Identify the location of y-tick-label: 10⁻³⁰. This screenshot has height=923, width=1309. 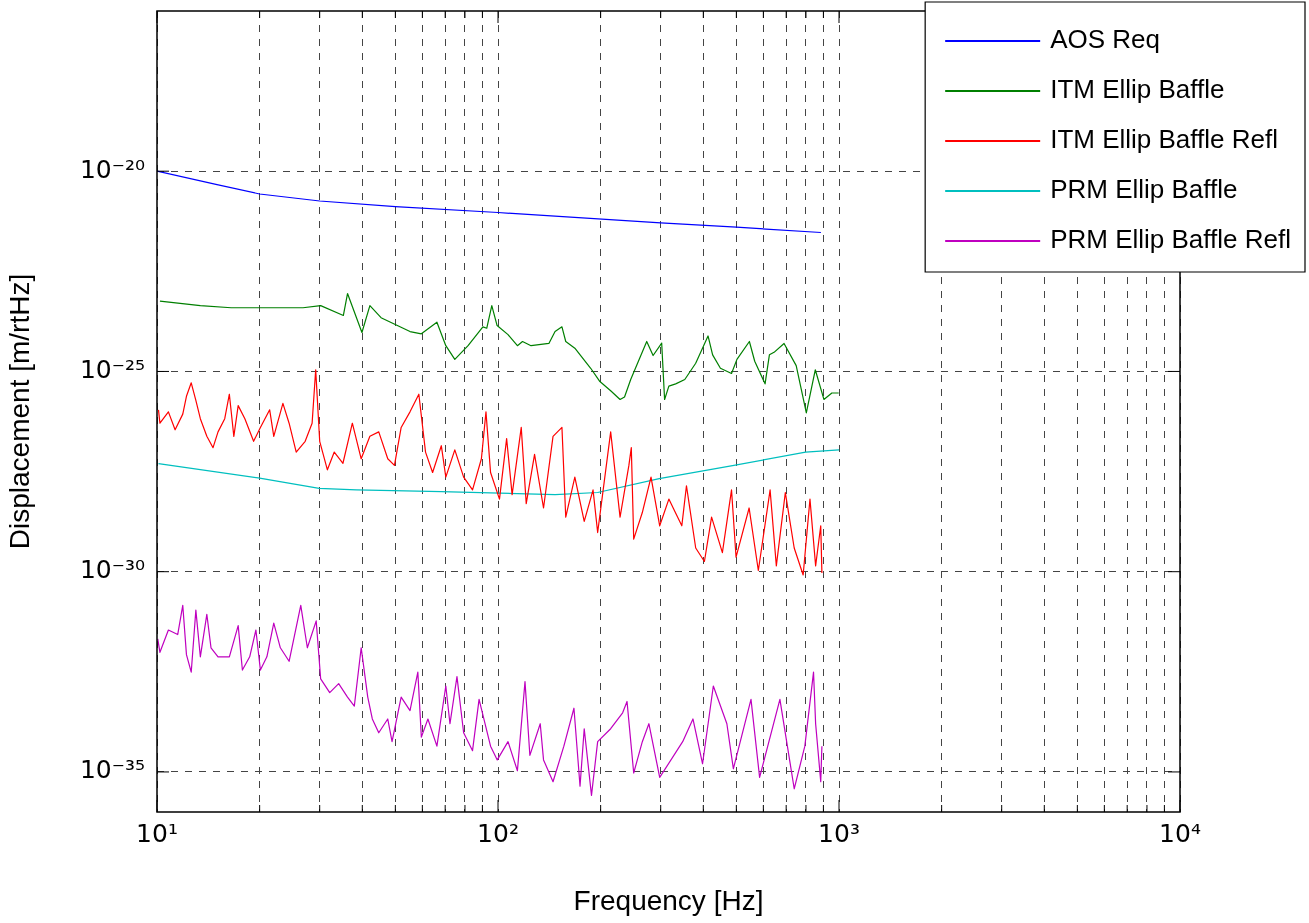
(112, 570).